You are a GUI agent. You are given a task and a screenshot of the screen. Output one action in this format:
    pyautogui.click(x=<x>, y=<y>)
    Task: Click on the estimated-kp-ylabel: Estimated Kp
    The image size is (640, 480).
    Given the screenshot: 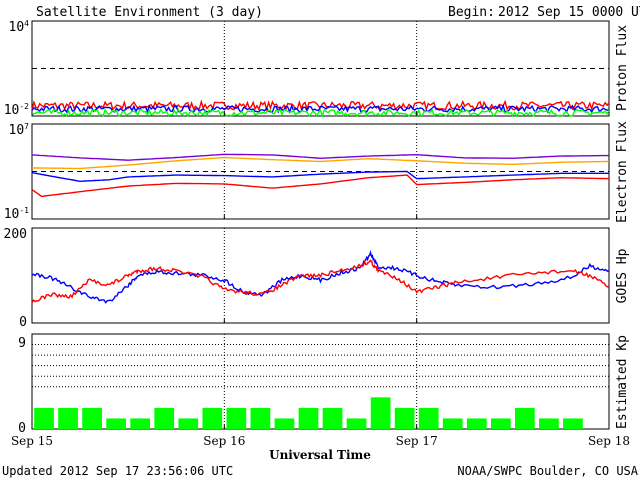 What is the action you would take?
    pyautogui.click(x=622, y=382)
    